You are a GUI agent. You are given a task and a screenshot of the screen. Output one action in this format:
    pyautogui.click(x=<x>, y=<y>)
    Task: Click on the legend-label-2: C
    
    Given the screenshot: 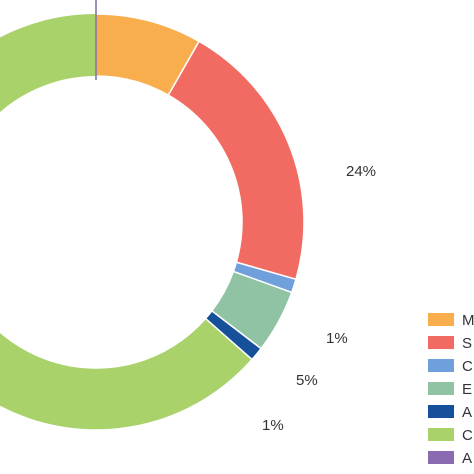 What is the action you would take?
    pyautogui.click(x=467, y=366)
    